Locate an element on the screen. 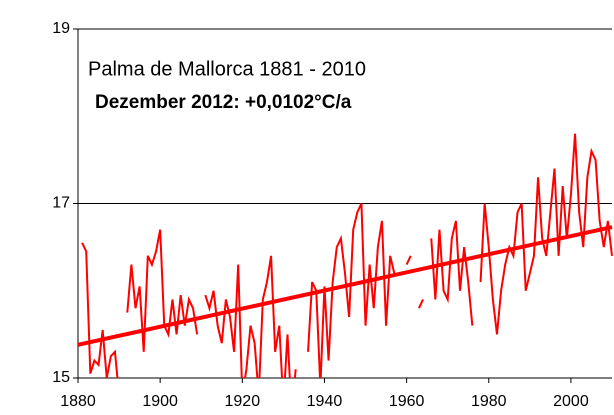 Image resolution: width=614 pixels, height=415 pixels. x-tick-label: 2000 is located at coordinates (571, 401).